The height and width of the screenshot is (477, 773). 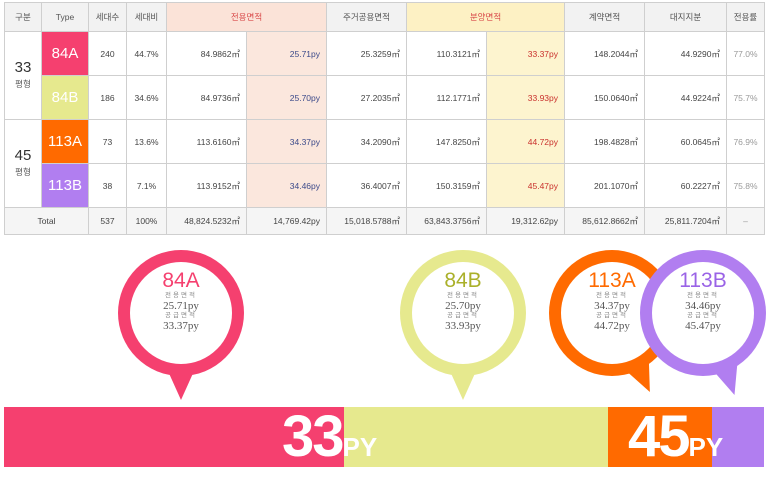 I want to click on type-cell: 113A, so click(x=65, y=141).